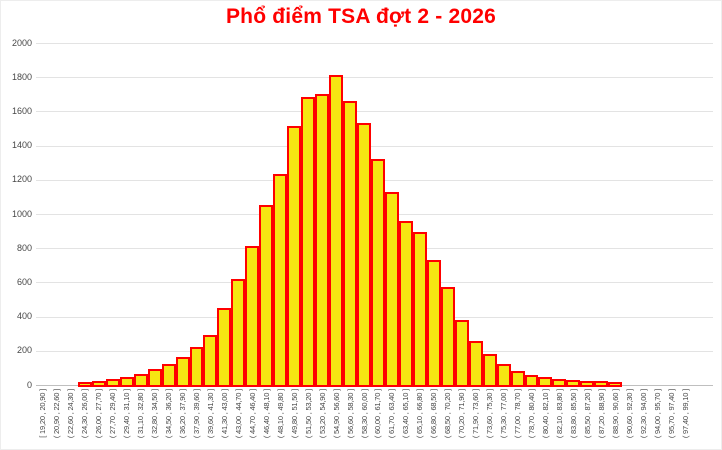  Describe the element at coordinates (657, 414) in the screenshot. I see `x-axis-tick-label: ( 94,00 , 95,70 ]` at that location.